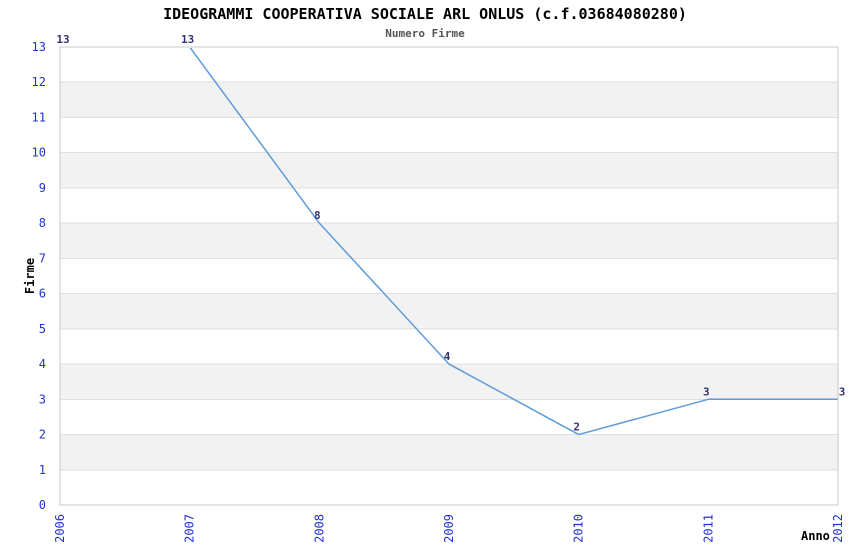 Image resolution: width=850 pixels, height=550 pixels. Describe the element at coordinates (447, 356) in the screenshot. I see `data-label: 4` at that location.